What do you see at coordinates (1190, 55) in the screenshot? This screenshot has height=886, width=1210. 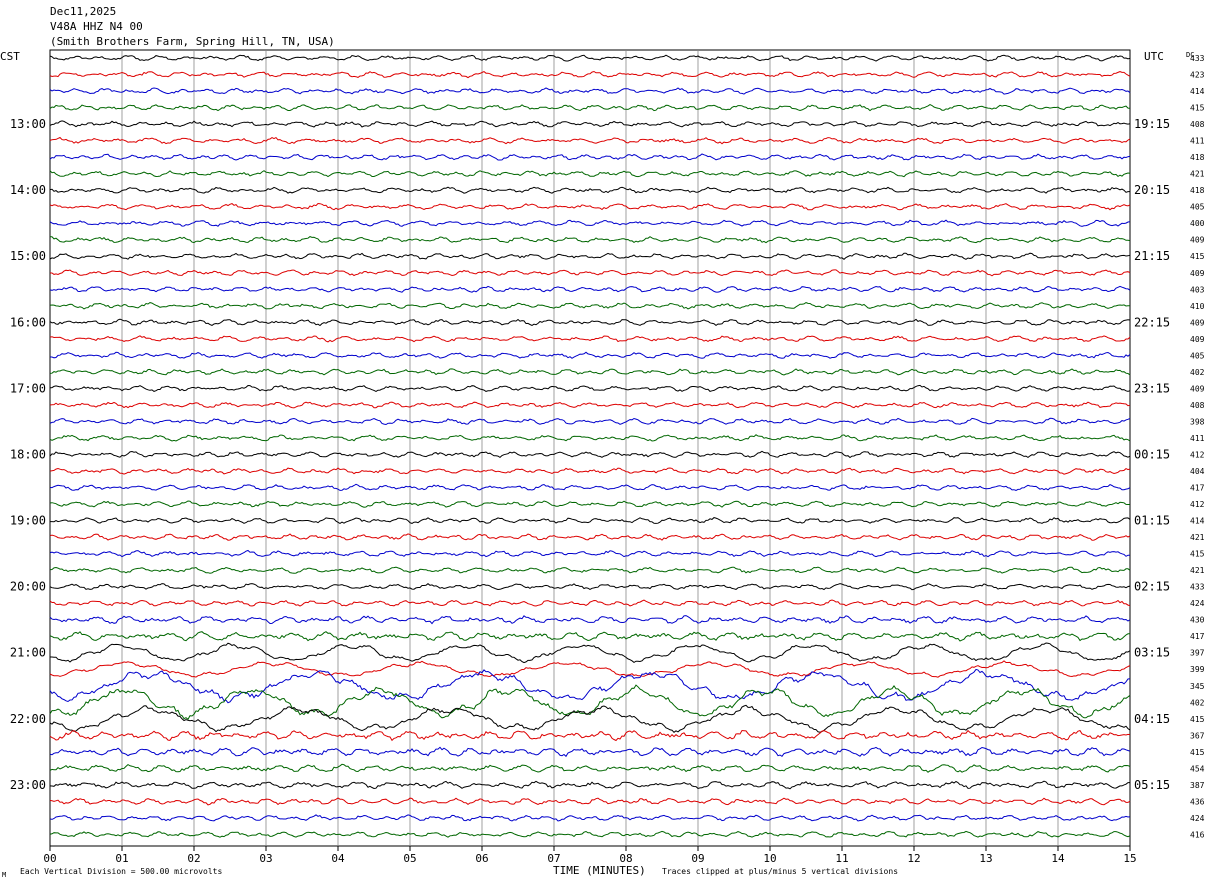 I see `dc-header-label: DC` at bounding box center [1190, 55].